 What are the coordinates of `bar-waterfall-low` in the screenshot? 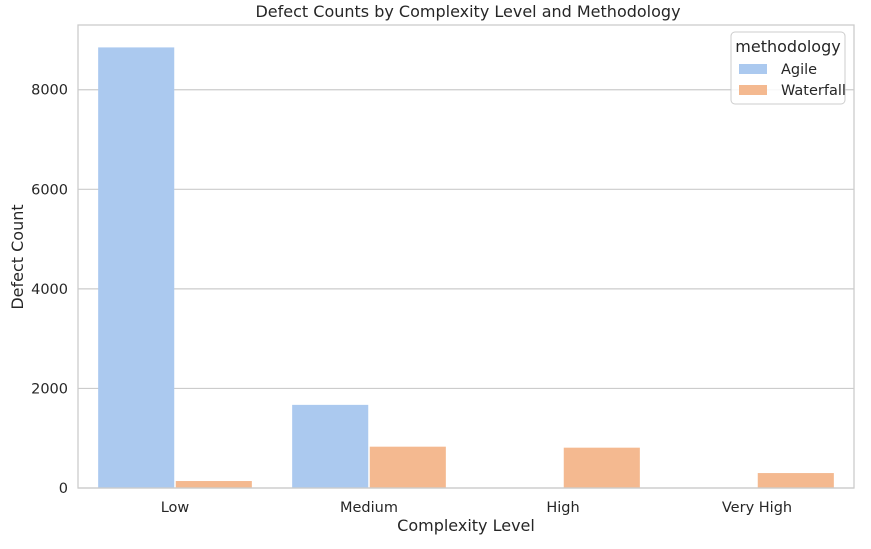 It's located at (213, 484).